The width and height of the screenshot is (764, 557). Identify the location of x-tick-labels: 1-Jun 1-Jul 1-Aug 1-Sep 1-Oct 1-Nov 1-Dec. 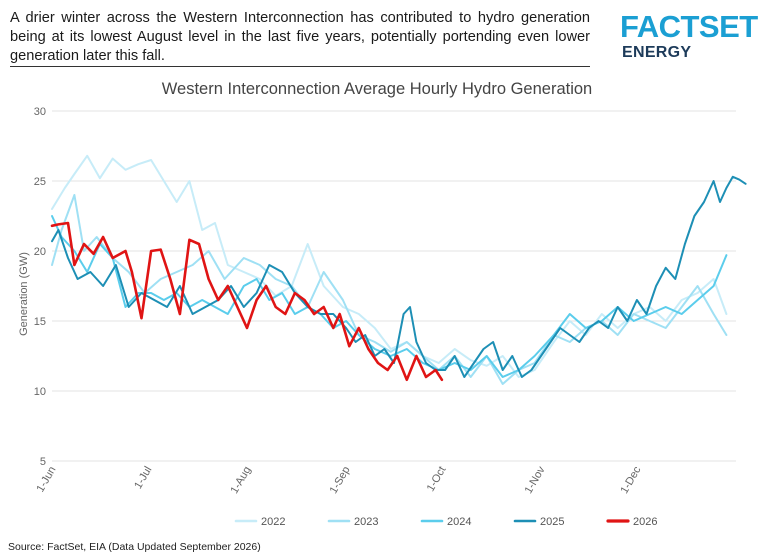
(338, 480).